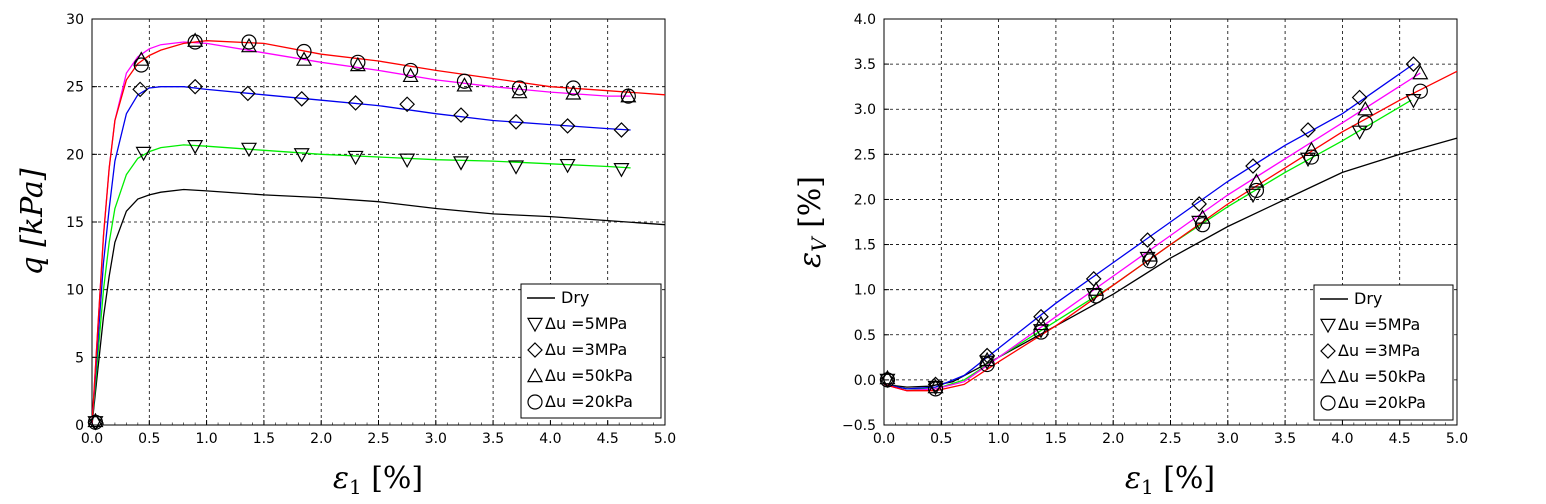  What do you see at coordinates (865, 246) in the screenshot?
I see `y-tick-label: 1.5` at bounding box center [865, 246].